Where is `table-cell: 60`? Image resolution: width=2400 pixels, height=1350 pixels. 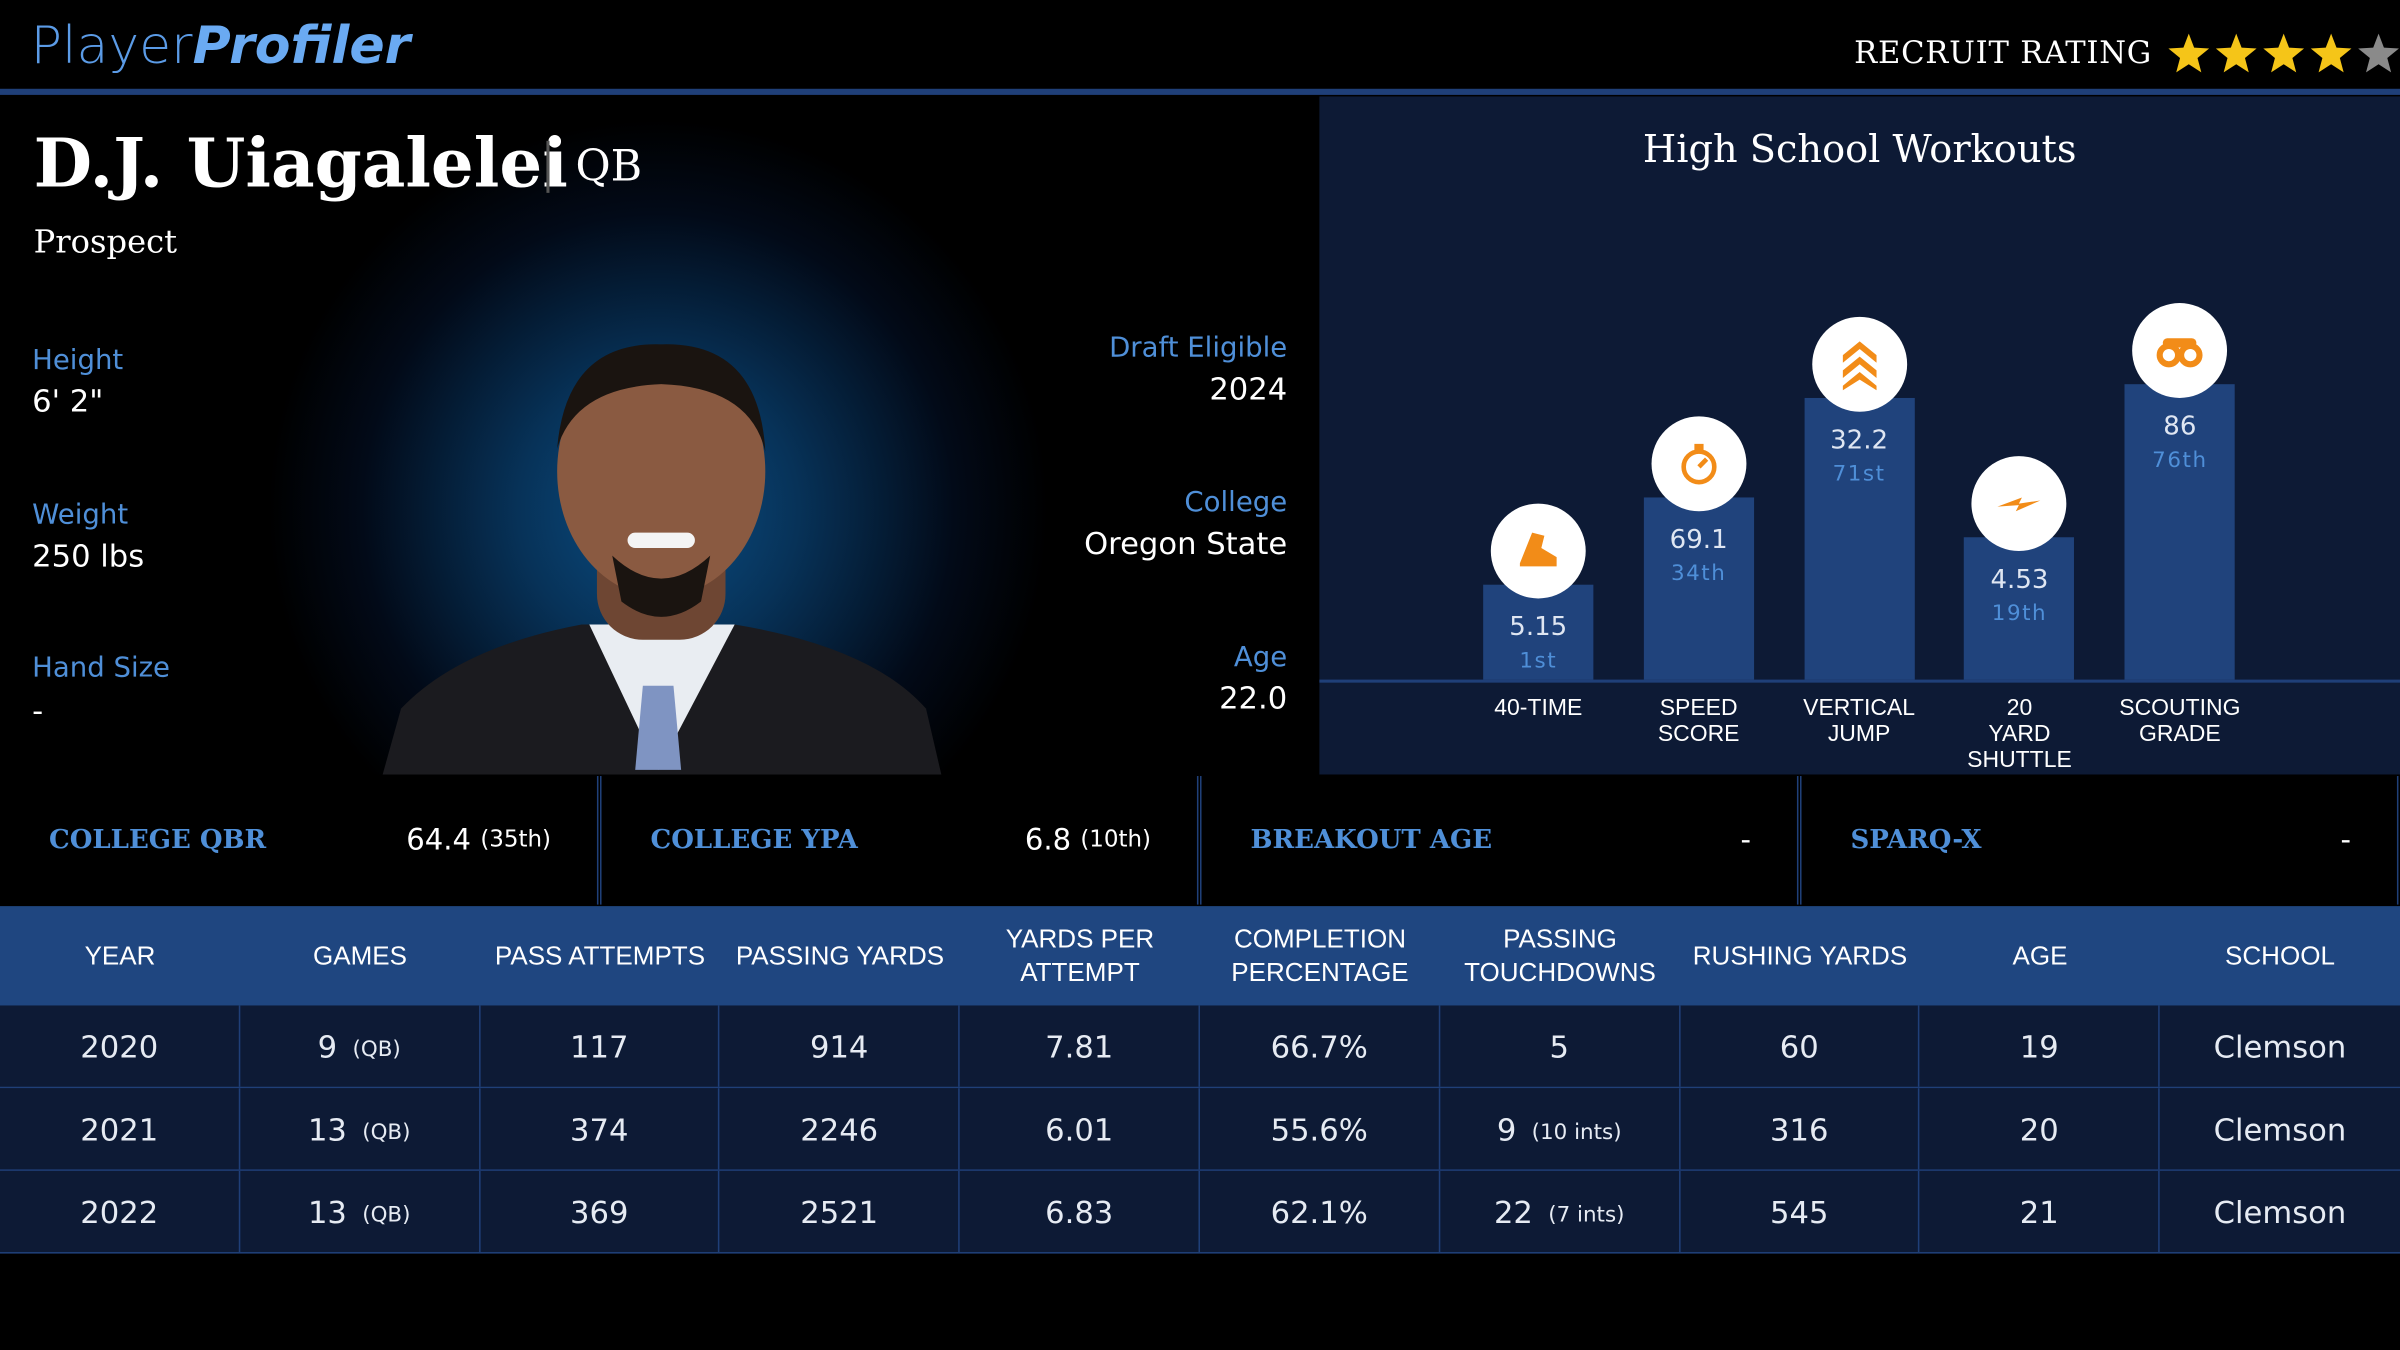
table-cell: 60 is located at coordinates (1800, 1046).